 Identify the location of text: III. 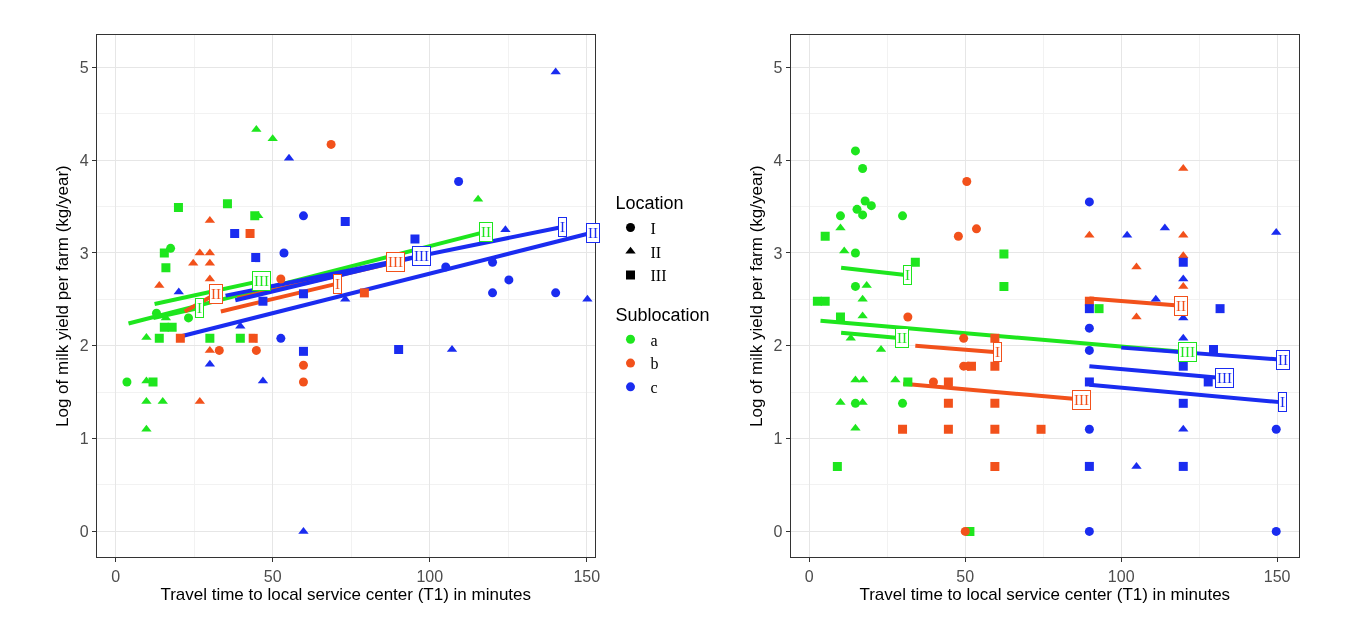
(658, 276).